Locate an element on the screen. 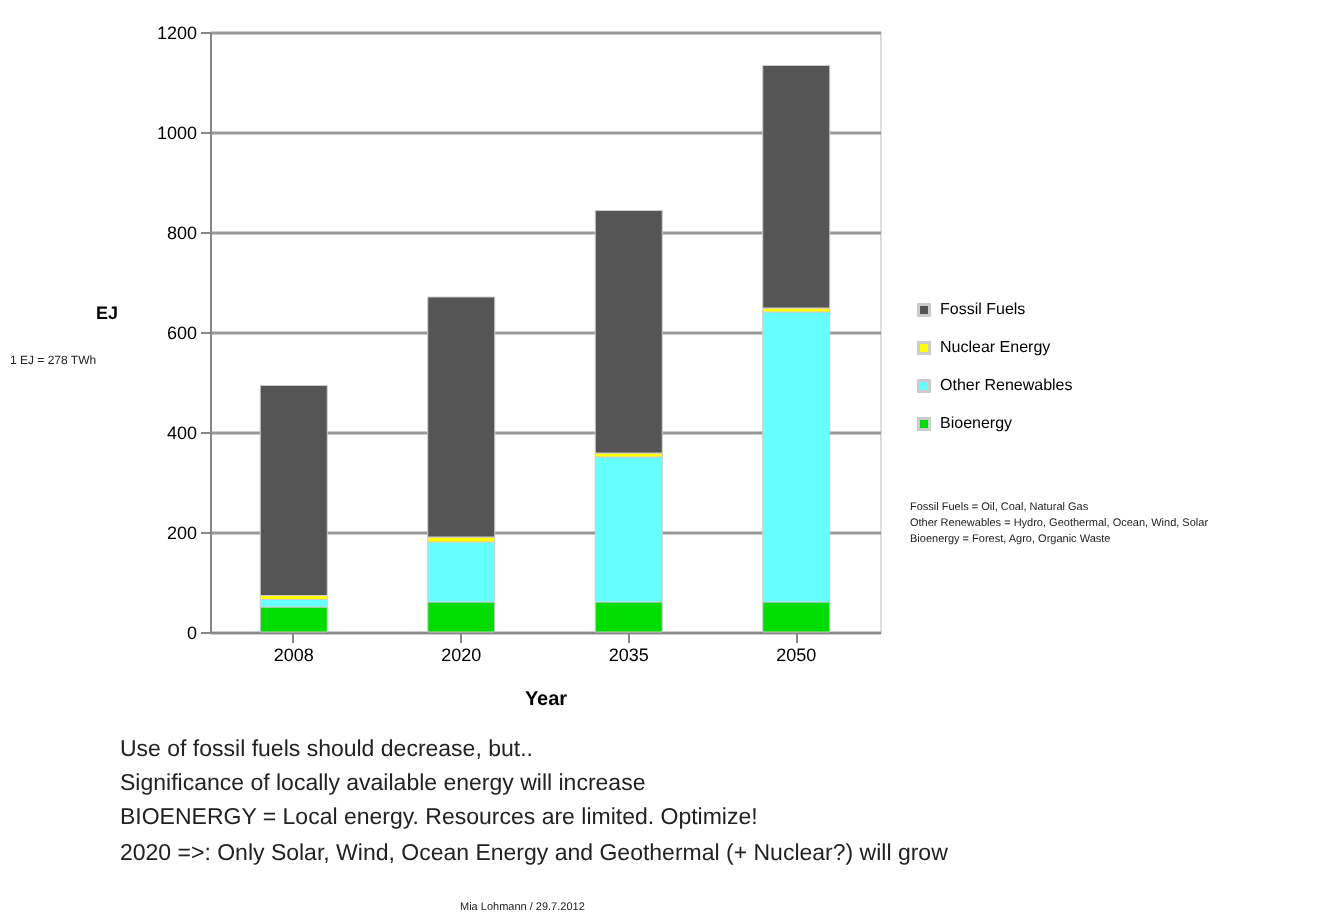 This screenshot has height=918, width=1326. text: BIOENERGY = Local energy. Resources are limited. Optimize! is located at coordinates (439, 818).